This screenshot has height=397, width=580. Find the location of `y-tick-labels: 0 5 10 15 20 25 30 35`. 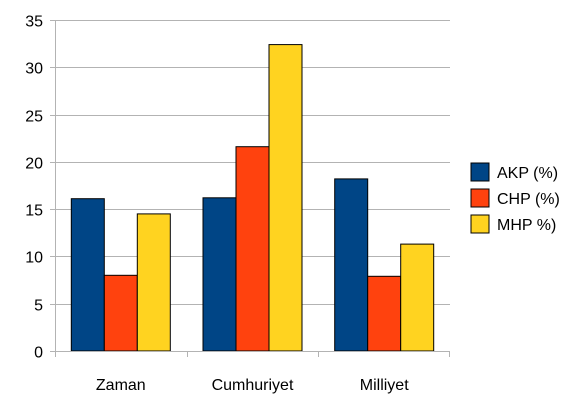

y-tick-labels: 0 5 10 15 20 25 30 35 is located at coordinates (34, 188).